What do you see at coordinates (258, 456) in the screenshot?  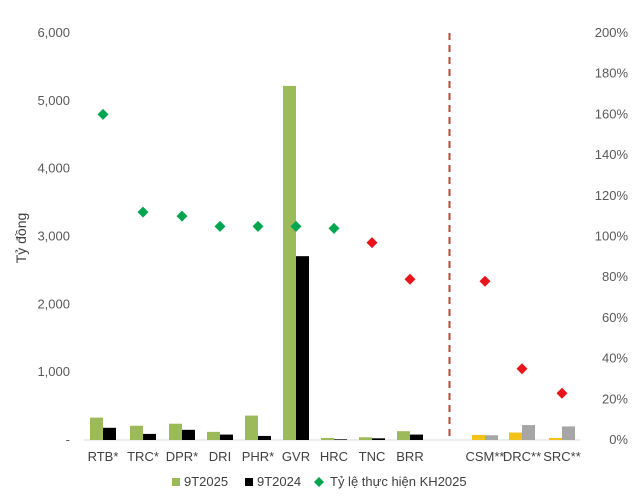 I see `x-tick-label: PHR*` at bounding box center [258, 456].